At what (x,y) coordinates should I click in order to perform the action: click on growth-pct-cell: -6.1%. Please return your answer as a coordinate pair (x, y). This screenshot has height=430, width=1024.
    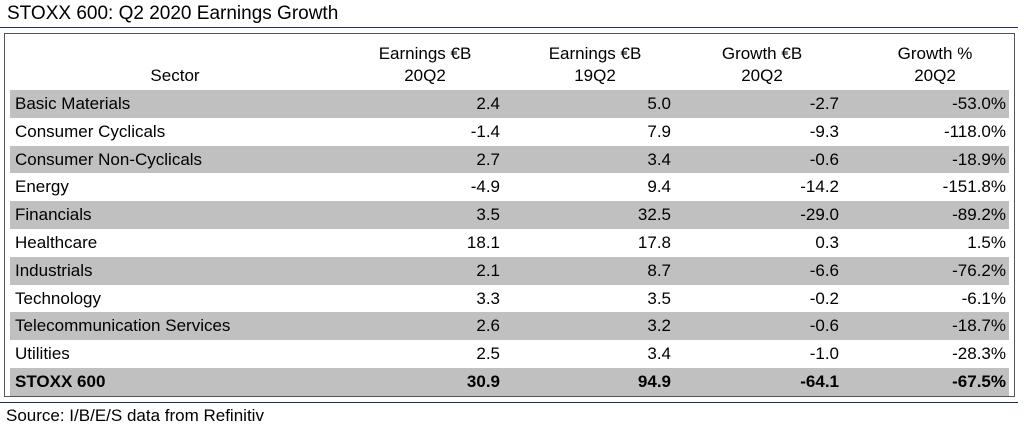
    Looking at the image, I should click on (983, 298).